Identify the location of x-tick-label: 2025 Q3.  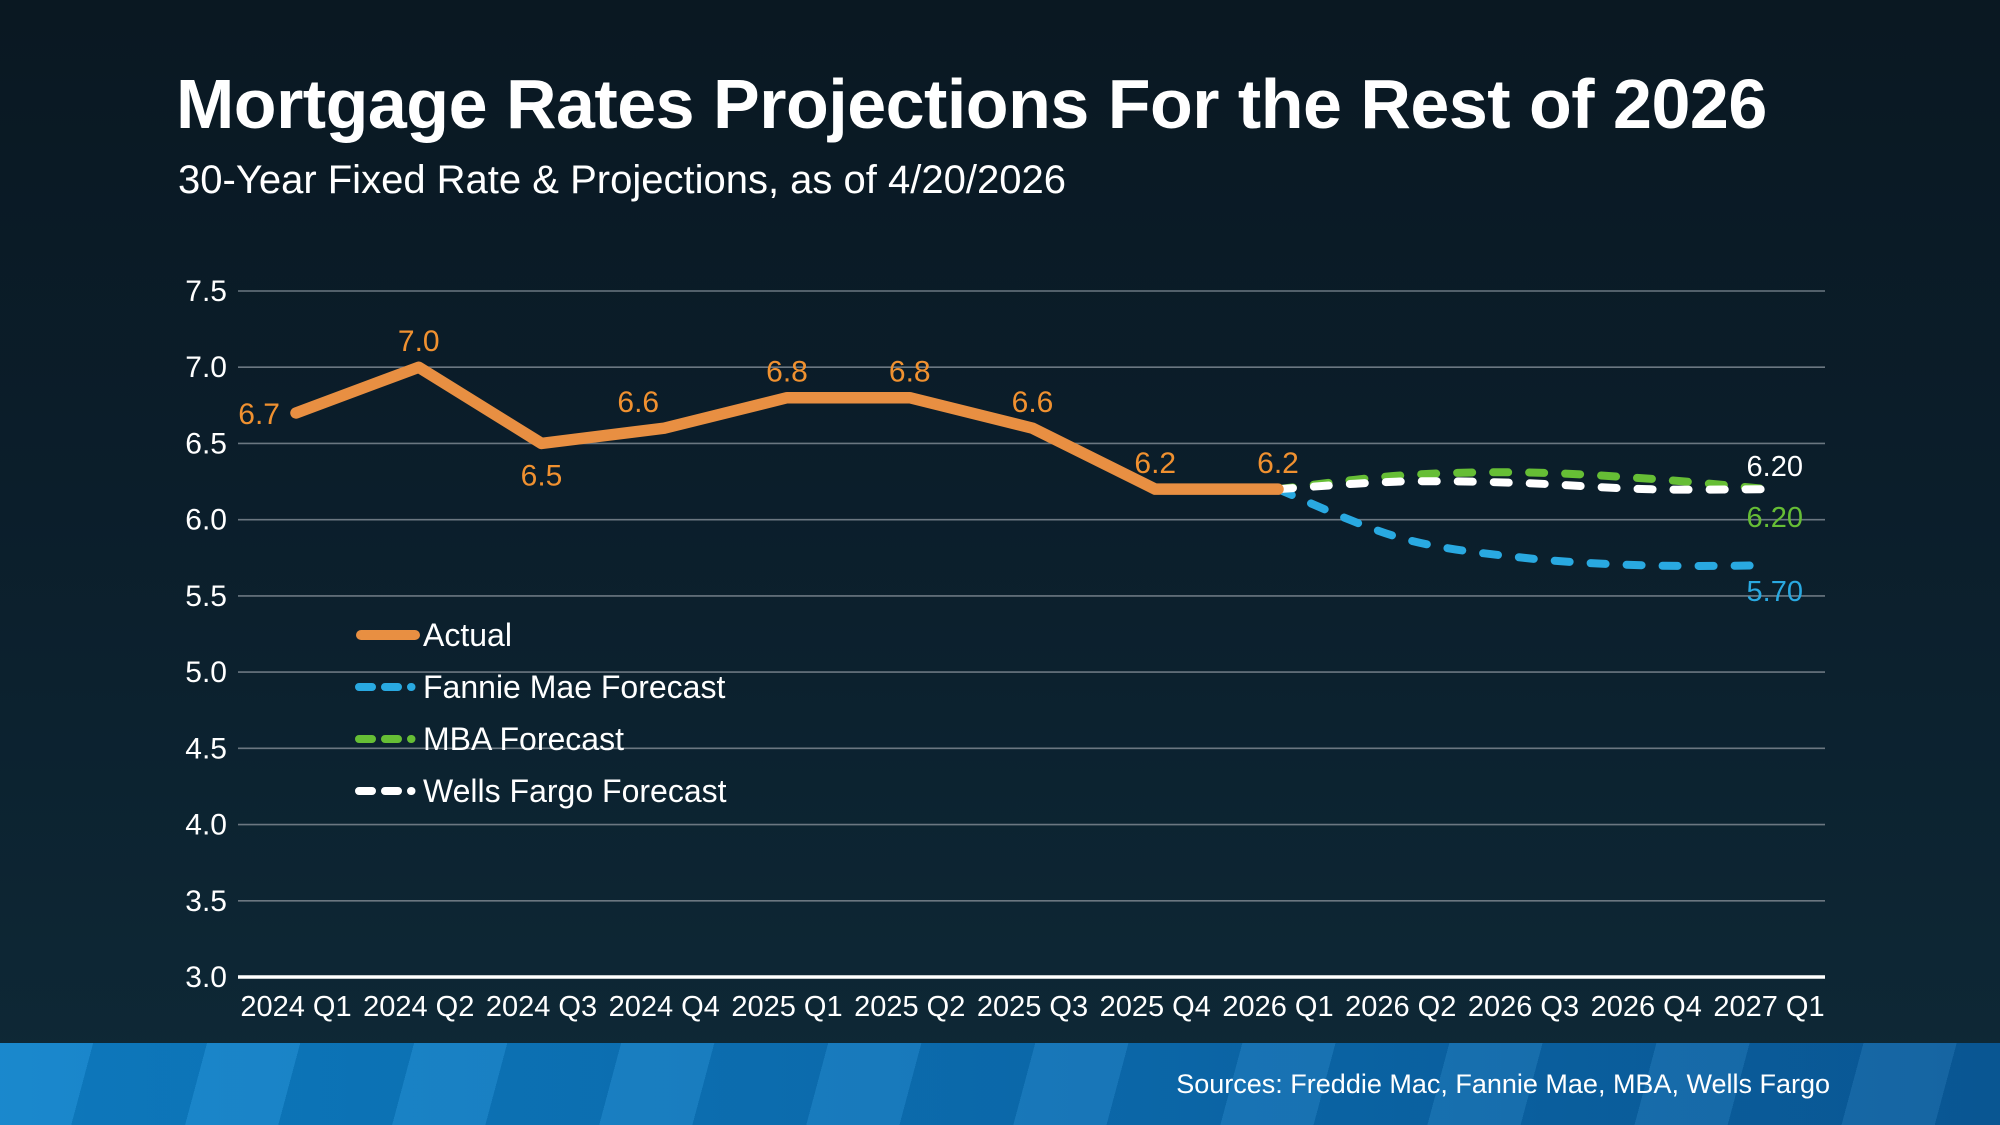
(1032, 1007).